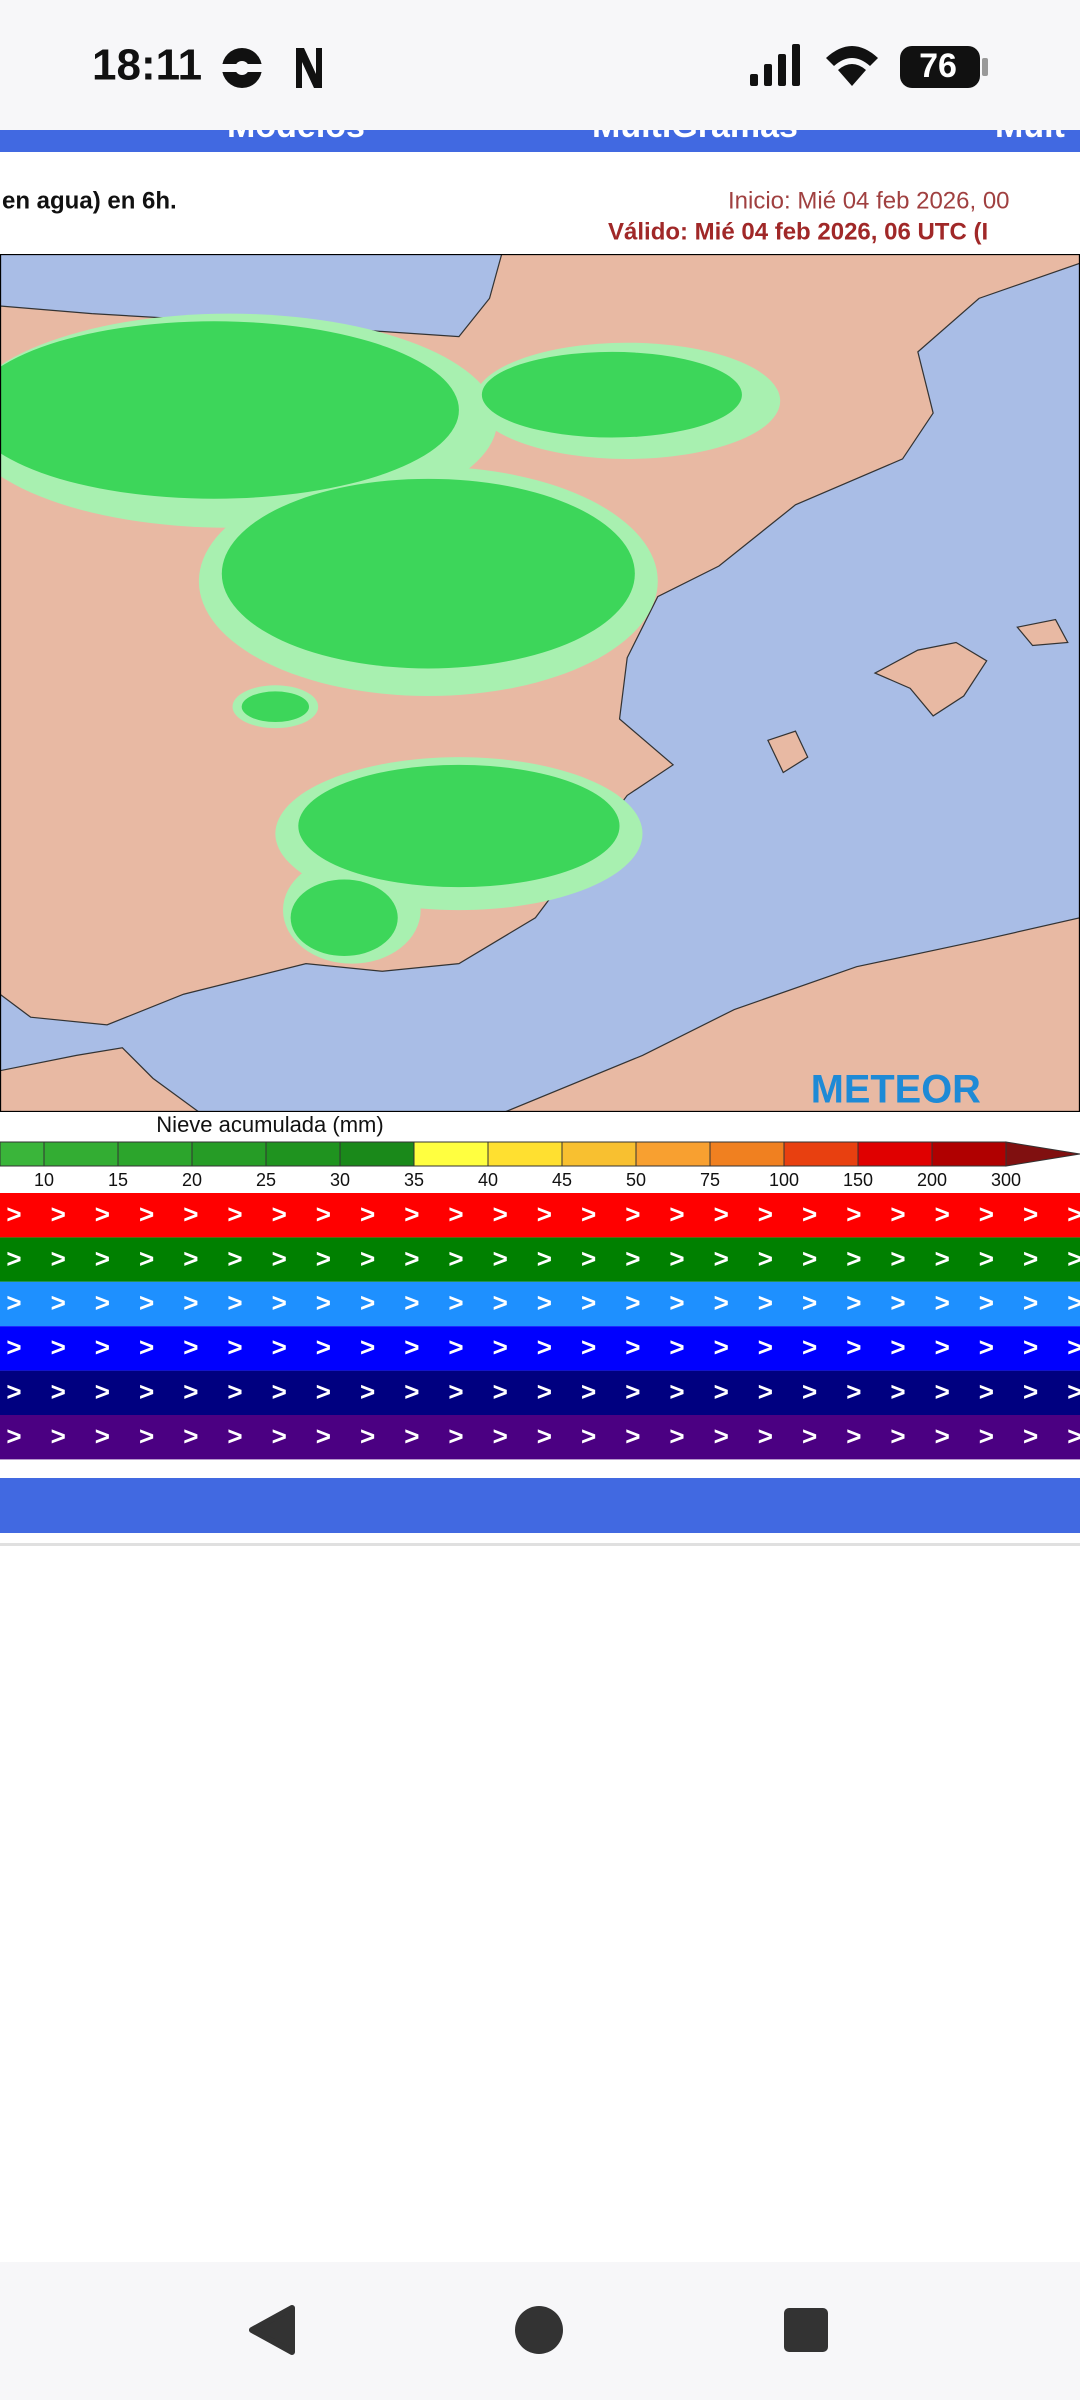 The height and width of the screenshot is (2400, 1080). Describe the element at coordinates (798, 231) in the screenshot. I see `header-valid: Válido: Mié 04 feb 2026, 06 UTC (I` at that location.